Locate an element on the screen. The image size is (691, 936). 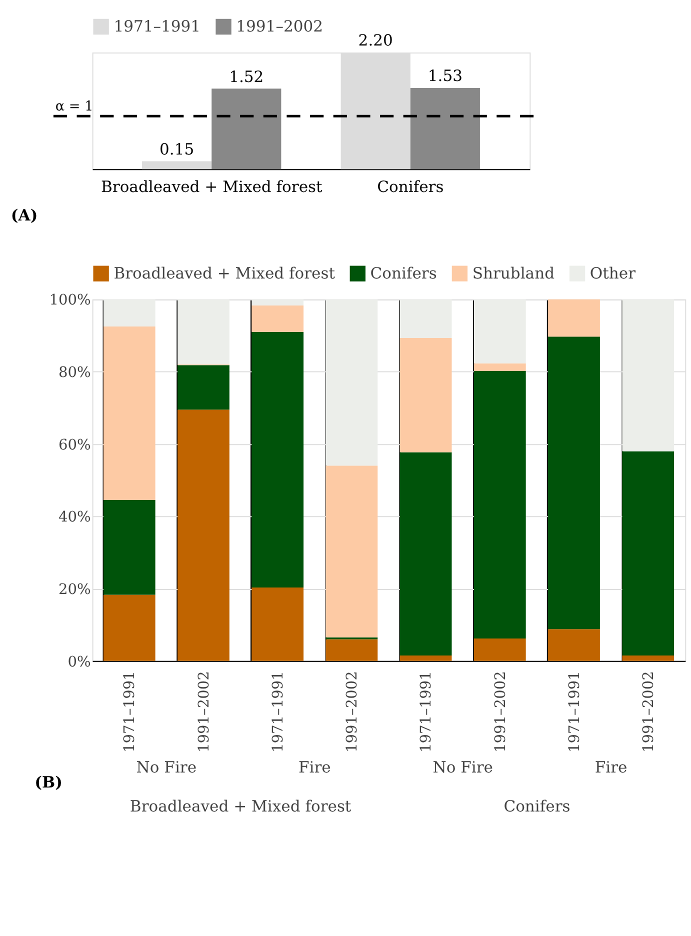
text: (A) is located at coordinates (24, 215).